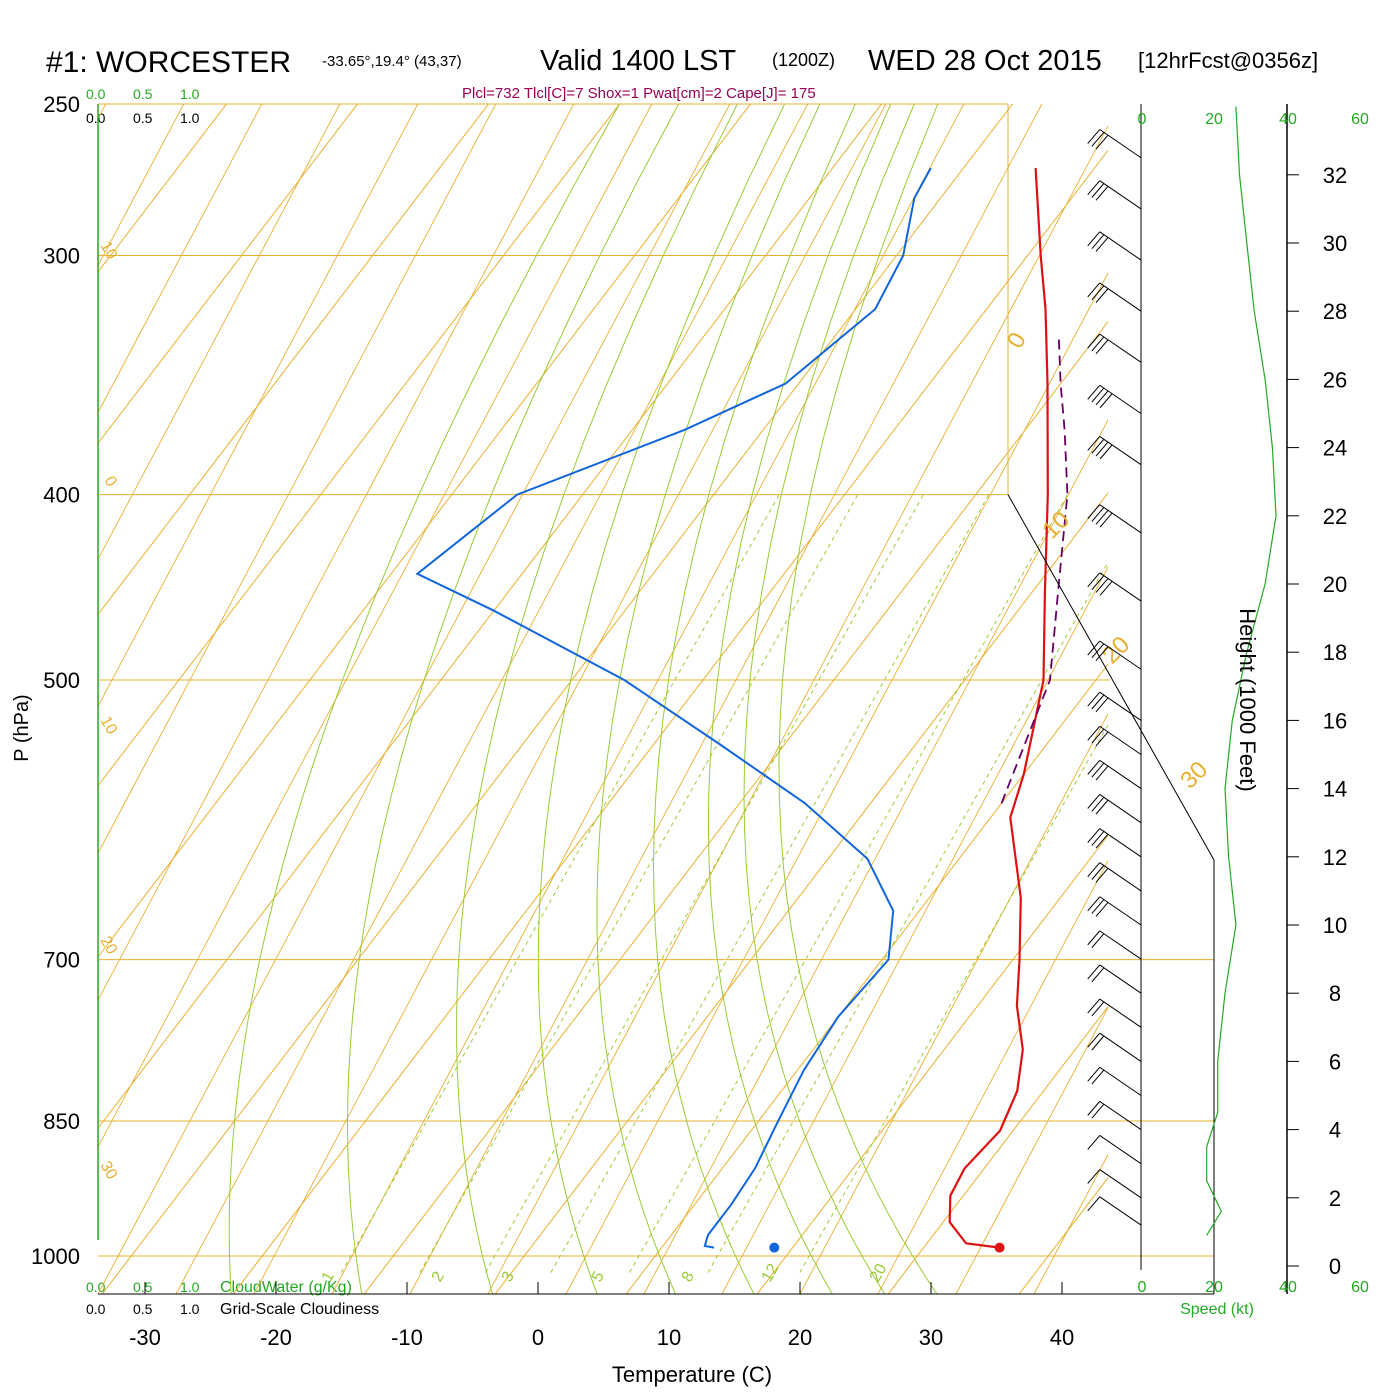 This screenshot has width=1400, height=1400. I want to click on speed-tick: 60, so click(1360, 1287).